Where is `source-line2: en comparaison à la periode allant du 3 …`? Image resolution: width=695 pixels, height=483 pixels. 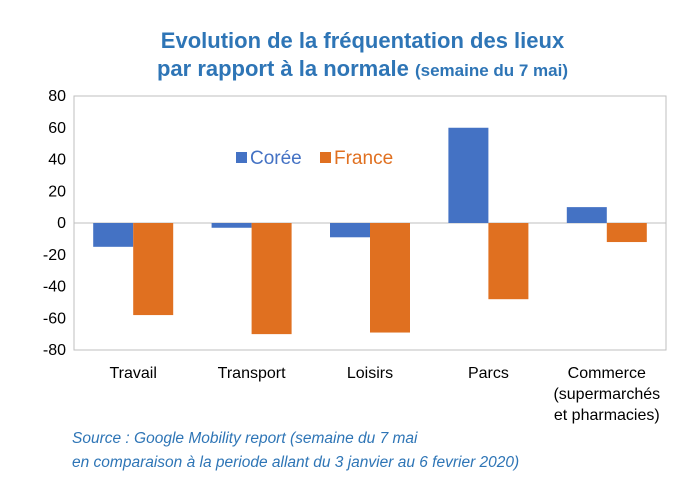
source-line2: en comparaison à la periode allant du 3 … is located at coordinates (296, 462).